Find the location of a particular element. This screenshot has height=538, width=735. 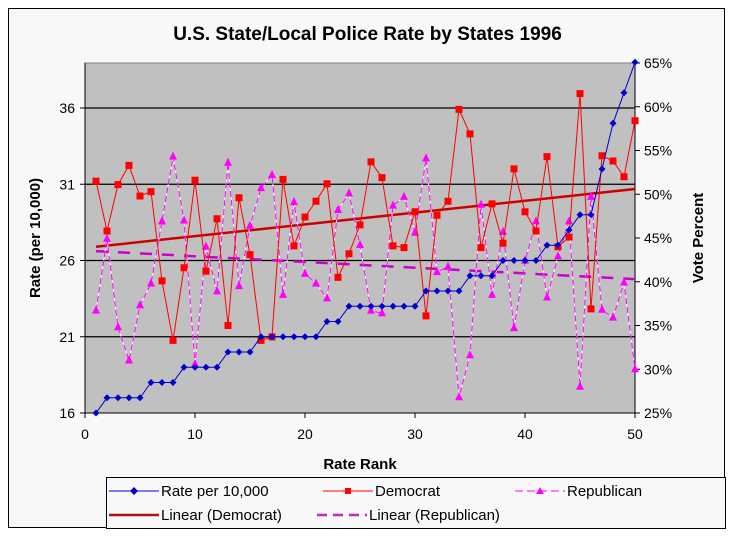

y-axis-title: Rate (per 10,000) is located at coordinates (35, 238).